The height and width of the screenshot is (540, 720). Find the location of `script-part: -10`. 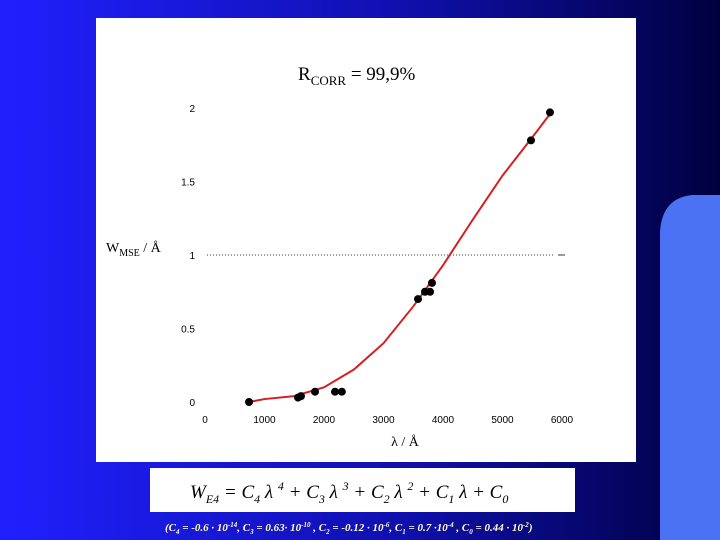

script-part: -10 is located at coordinates (306, 525).